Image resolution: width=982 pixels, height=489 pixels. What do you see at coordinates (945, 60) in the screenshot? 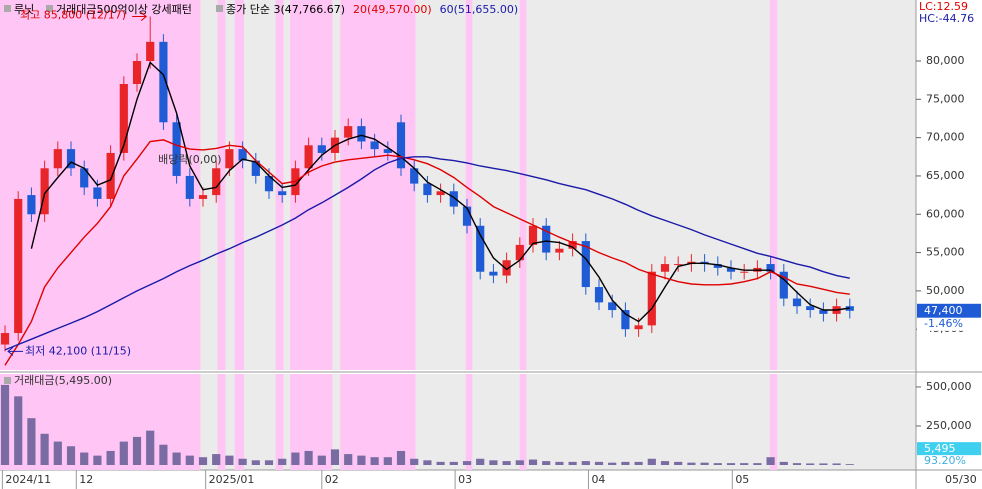
I see `y-tick-label: 80,000` at bounding box center [945, 60].